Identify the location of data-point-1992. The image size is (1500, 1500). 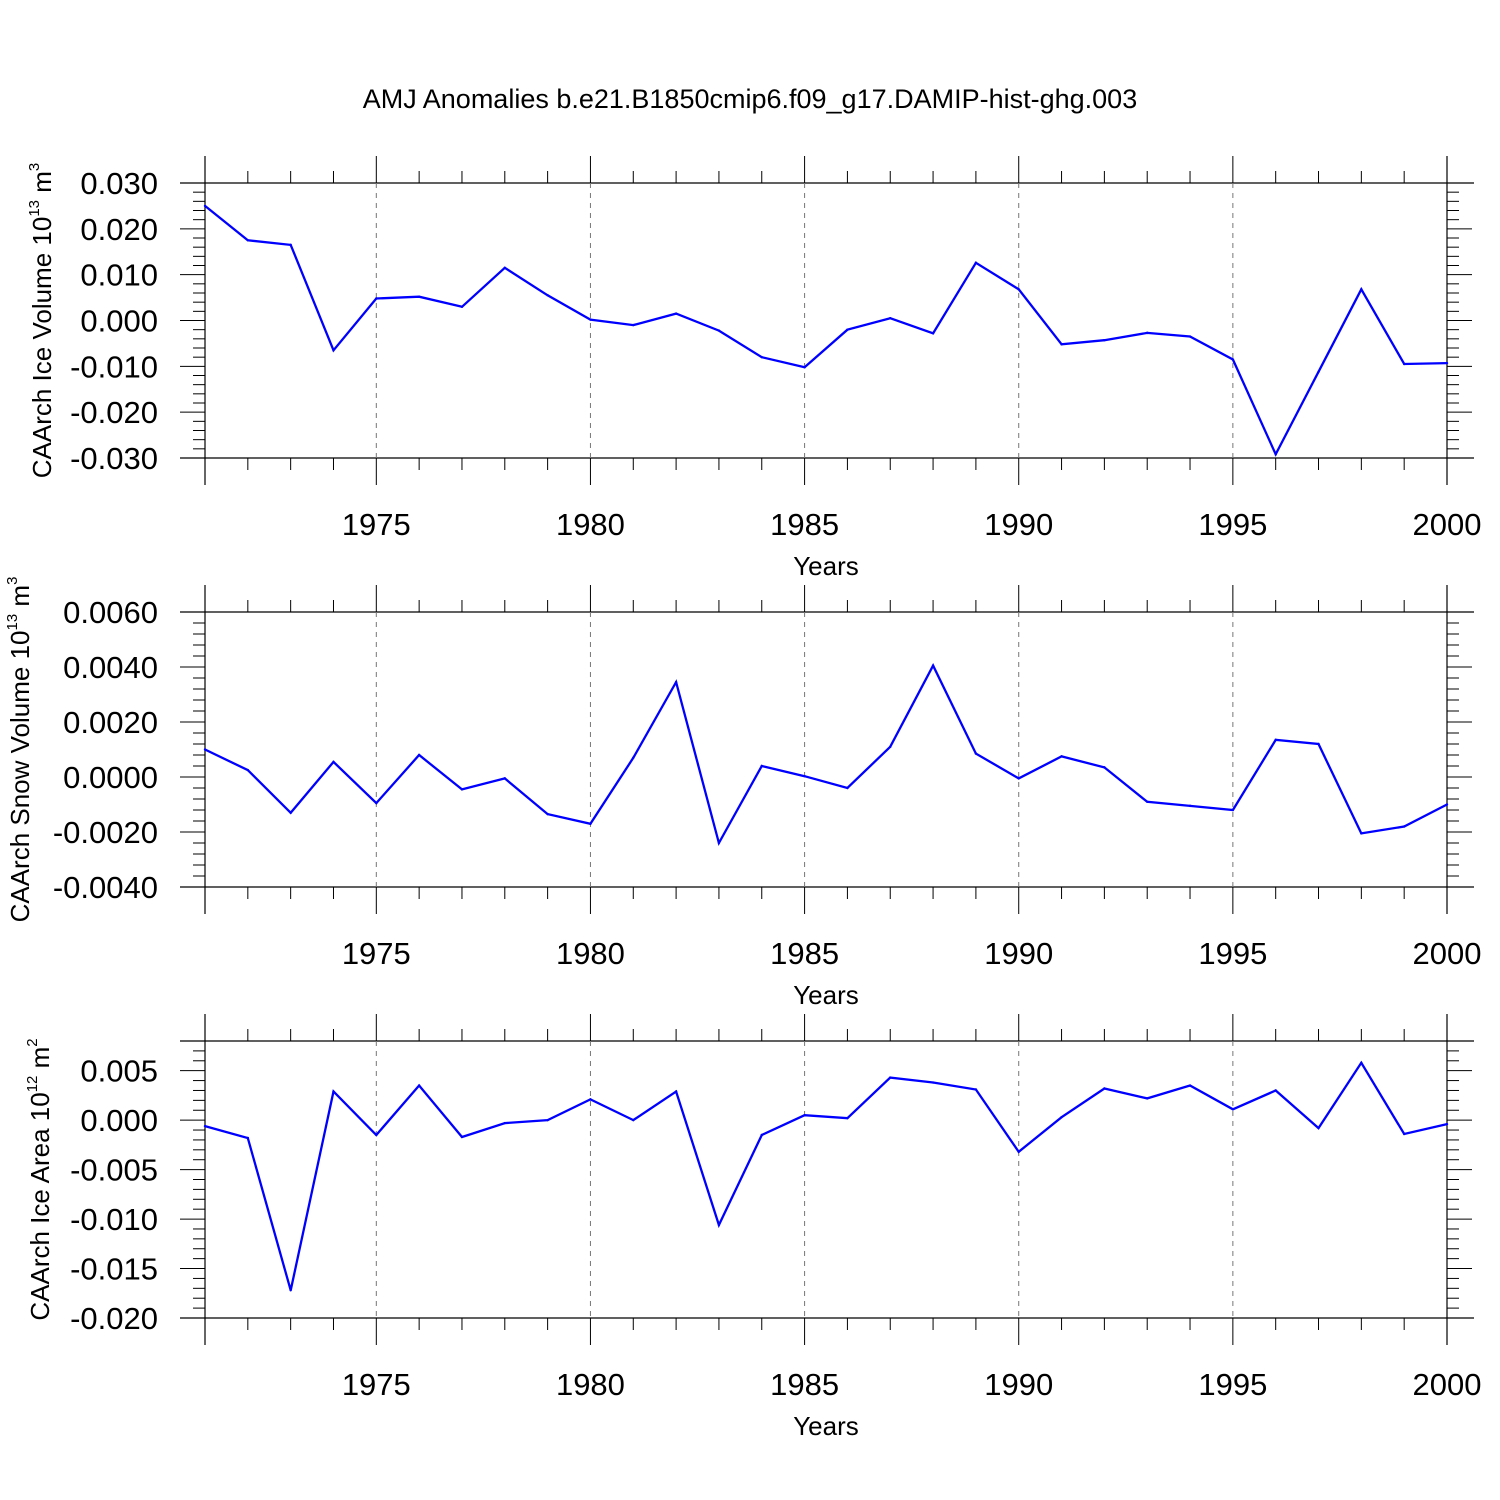
(1104, 340).